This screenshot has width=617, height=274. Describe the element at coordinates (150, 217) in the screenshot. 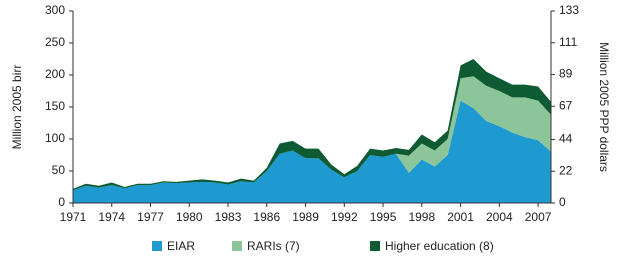

I see `x-tick-label: 1977` at that location.